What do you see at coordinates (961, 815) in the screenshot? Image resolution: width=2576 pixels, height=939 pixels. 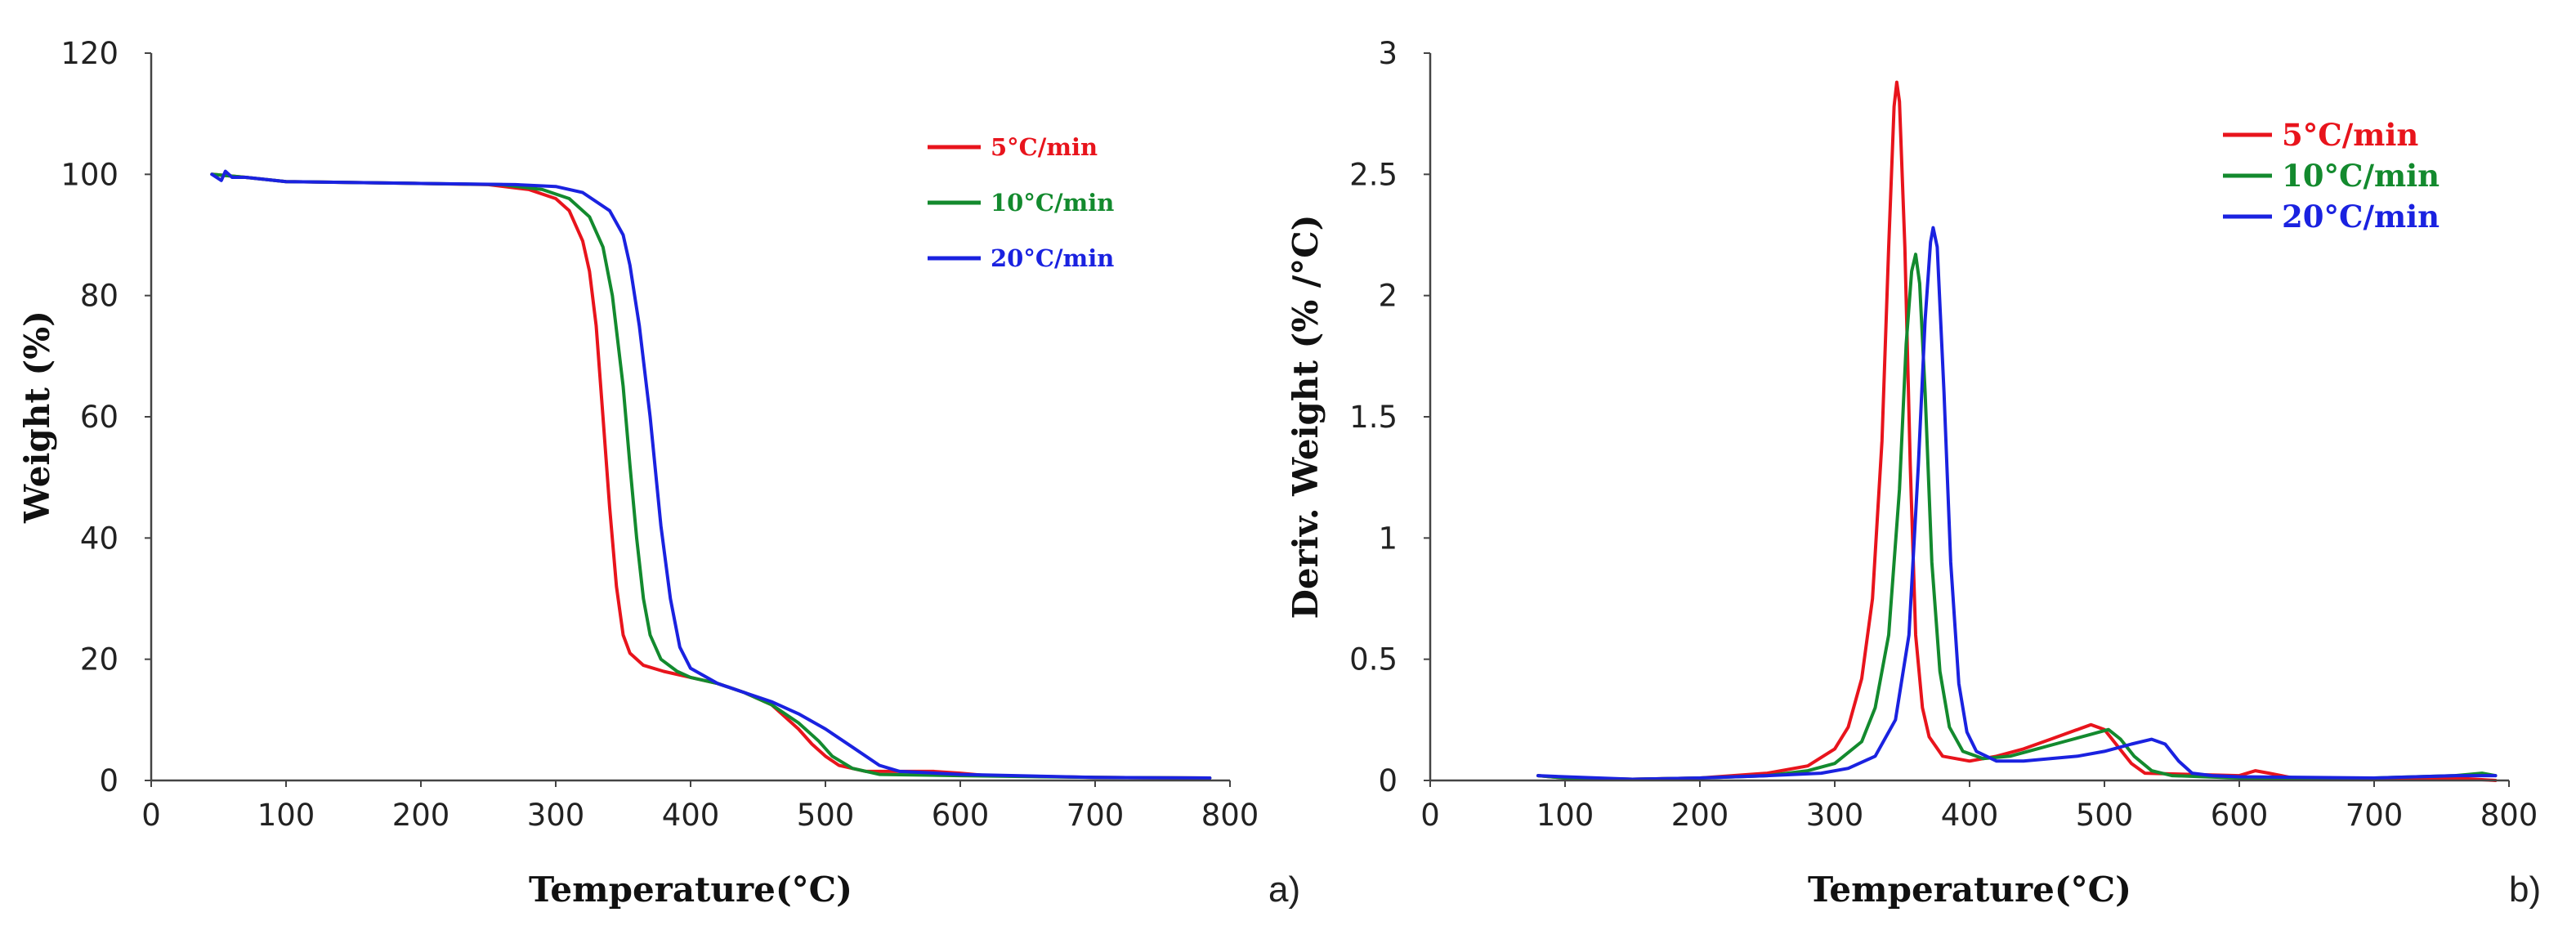 I see `panel-a-x-tick-label: 600` at bounding box center [961, 815].